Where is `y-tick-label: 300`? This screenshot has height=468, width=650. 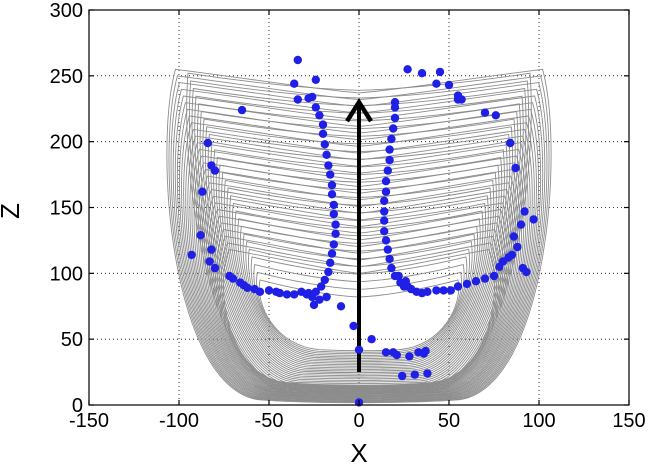 y-tick-label: 300 is located at coordinates (66, 11).